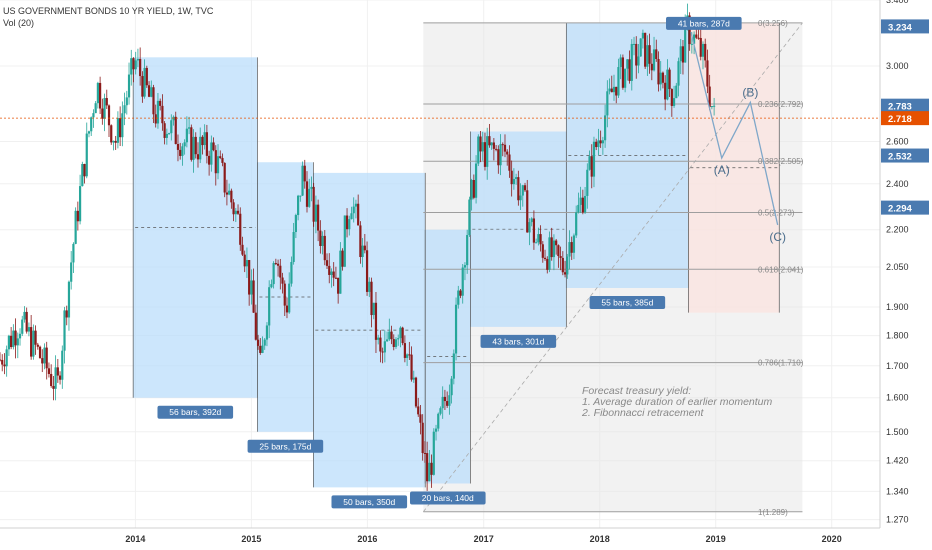 Image resolution: width=932 pixels, height=550 pixels. What do you see at coordinates (19, 23) in the screenshot?
I see `volume-indicator-label: Vol (20)` at bounding box center [19, 23].